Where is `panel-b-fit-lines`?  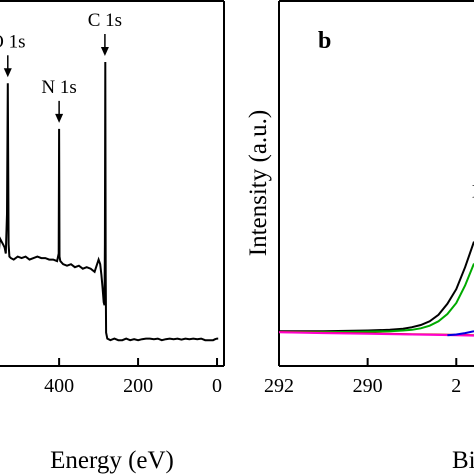
panel-b-fit-lines is located at coordinates (376, 289).